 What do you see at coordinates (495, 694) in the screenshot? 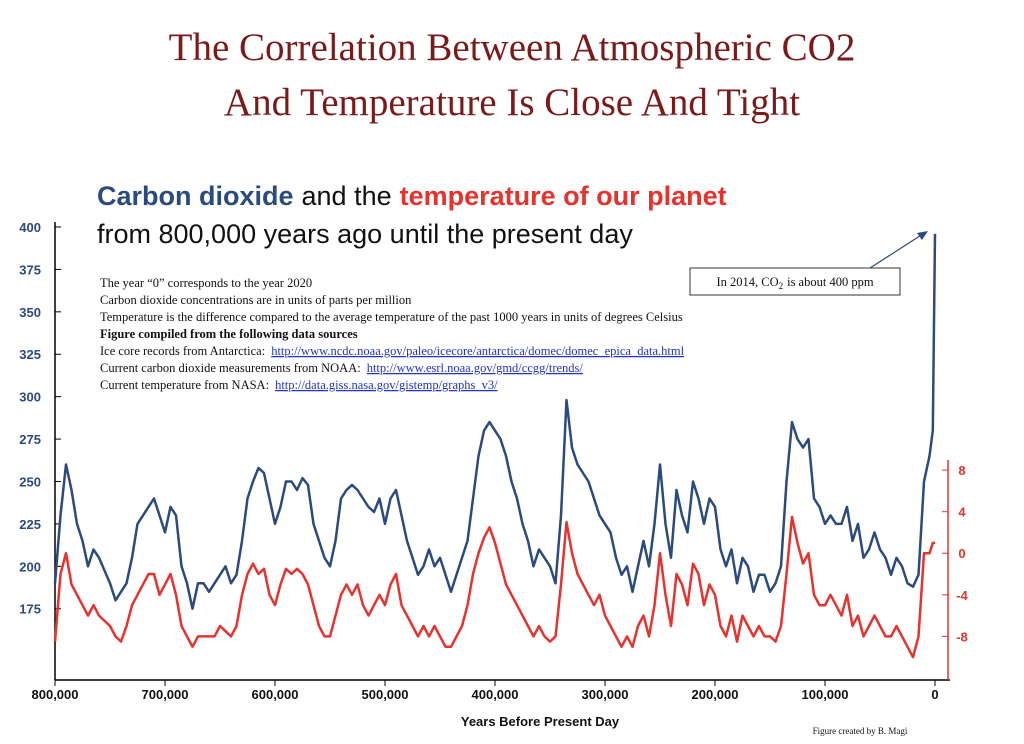
I see `x-tick-label: 400,000` at bounding box center [495, 694].